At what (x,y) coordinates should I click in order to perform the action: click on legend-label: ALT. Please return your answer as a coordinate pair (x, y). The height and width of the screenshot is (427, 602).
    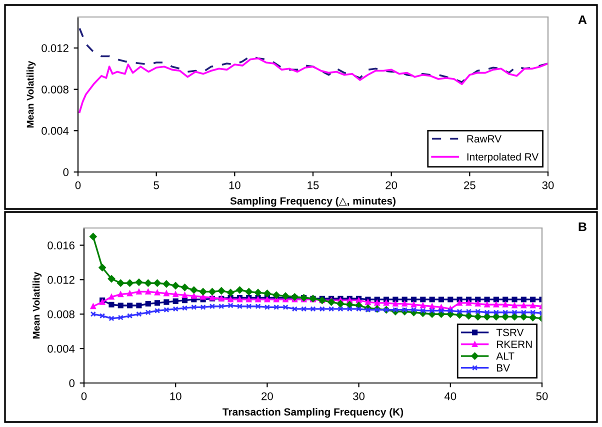
    Looking at the image, I should click on (505, 356).